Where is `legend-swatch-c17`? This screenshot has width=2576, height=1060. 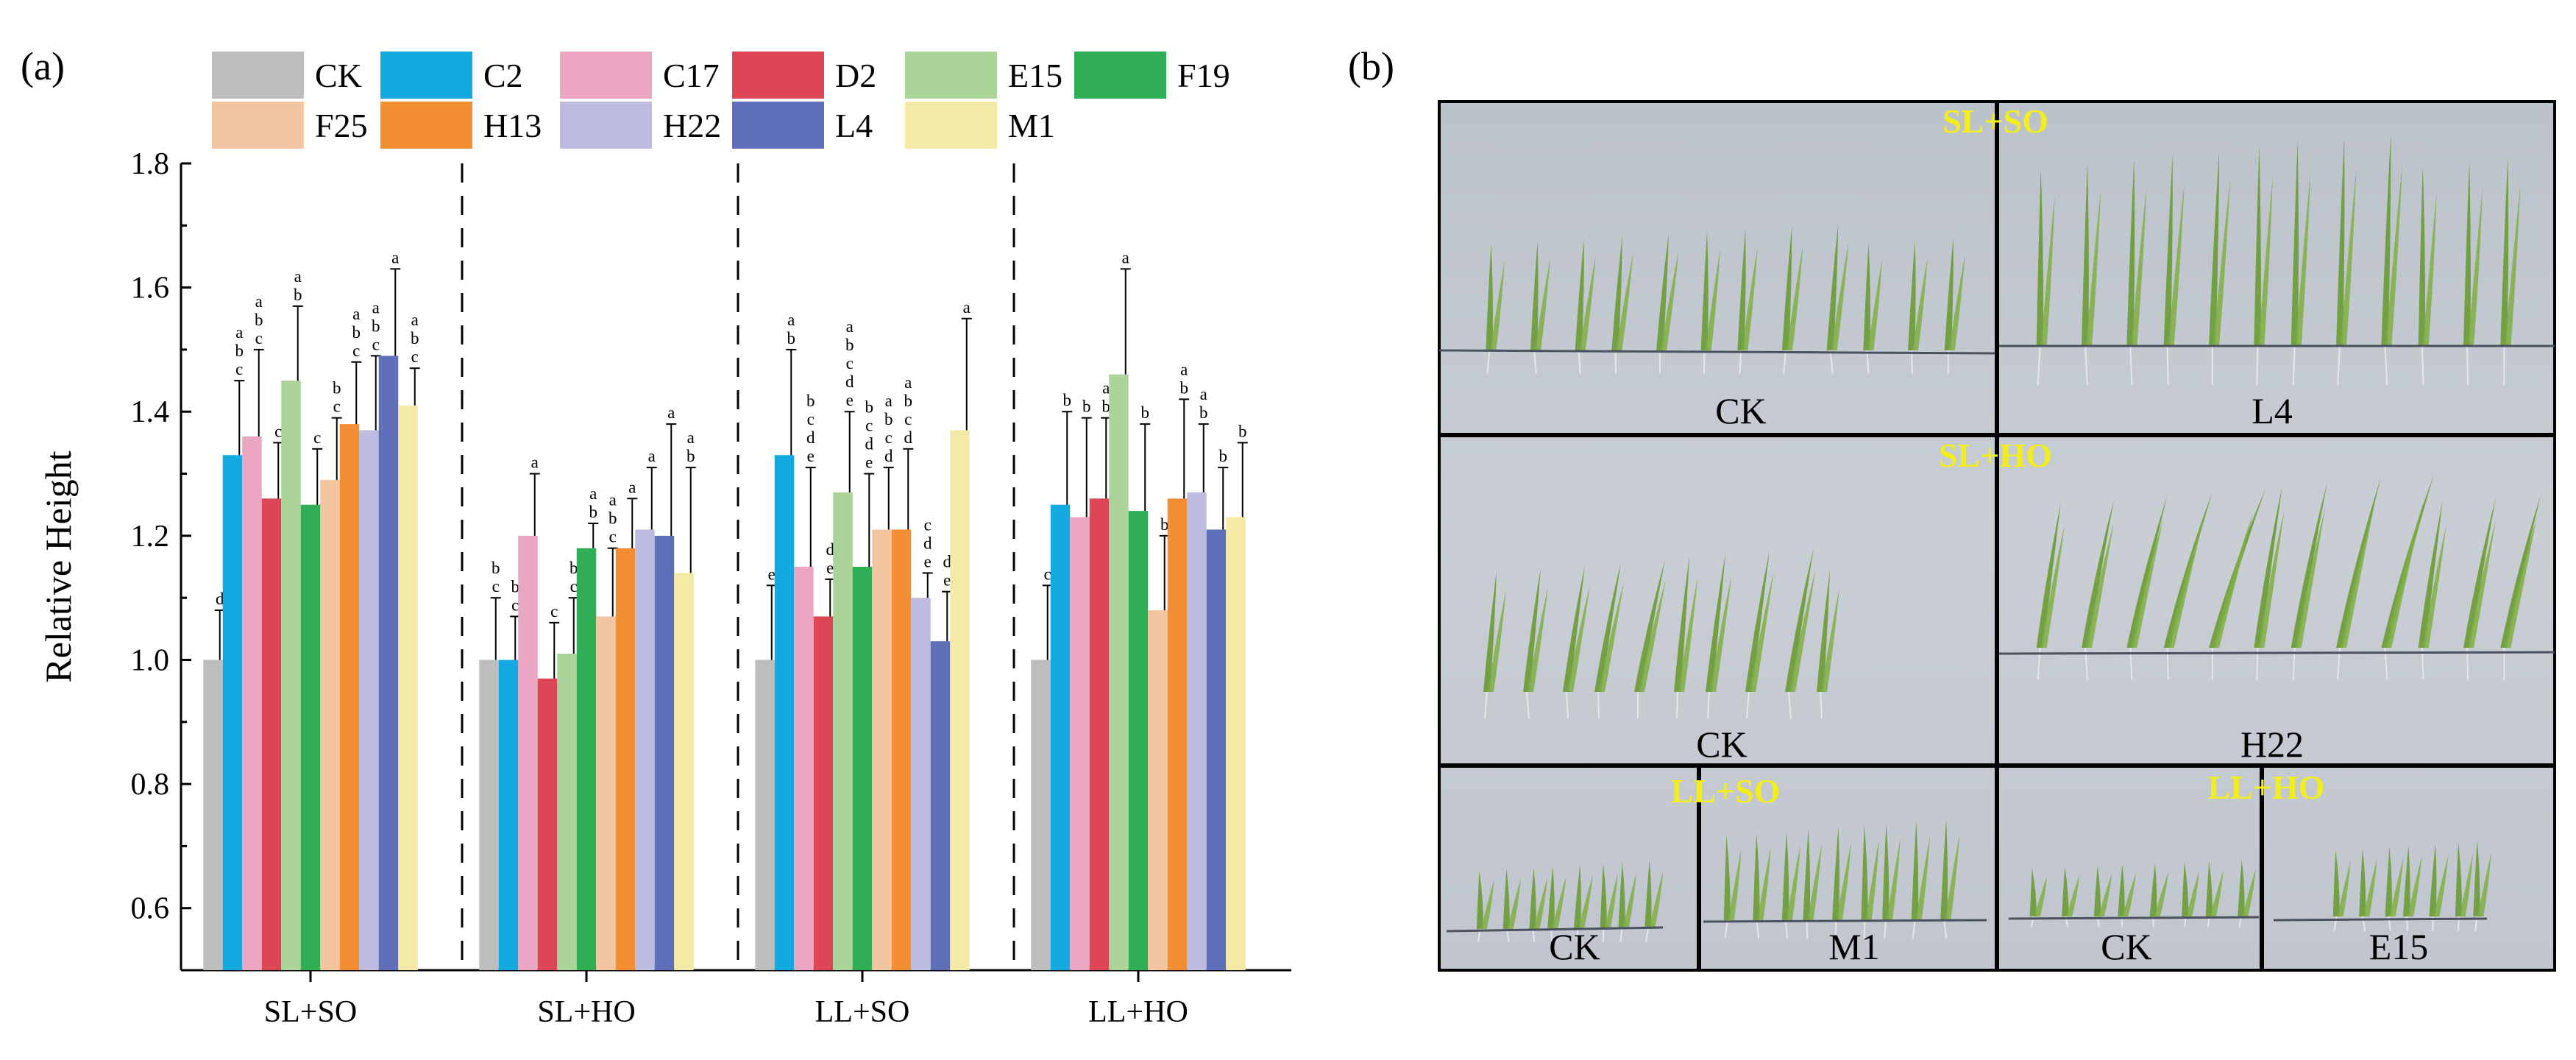
legend-swatch-c17 is located at coordinates (606, 75).